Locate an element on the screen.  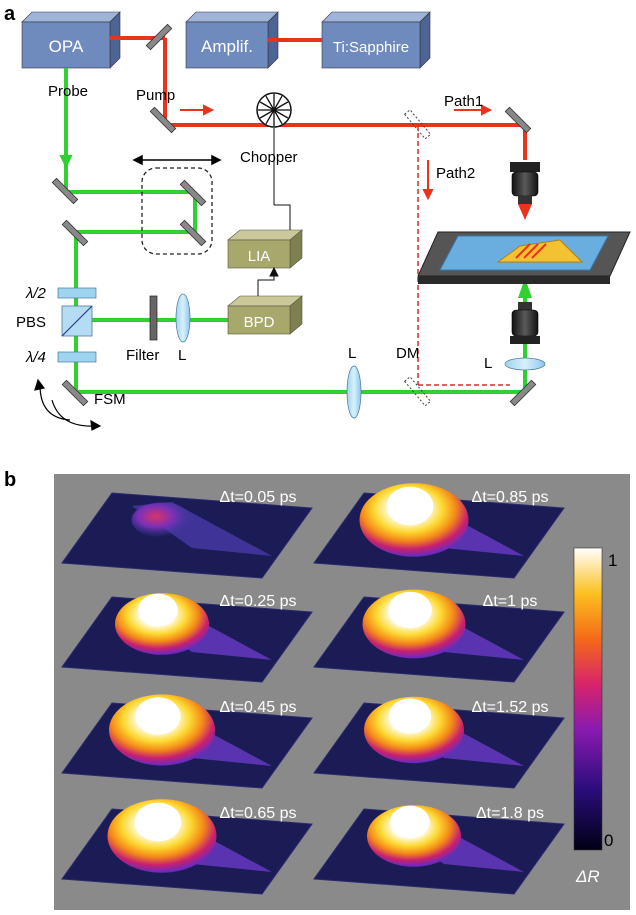
delay-label: Δt=0.45 ps is located at coordinates (258, 707).